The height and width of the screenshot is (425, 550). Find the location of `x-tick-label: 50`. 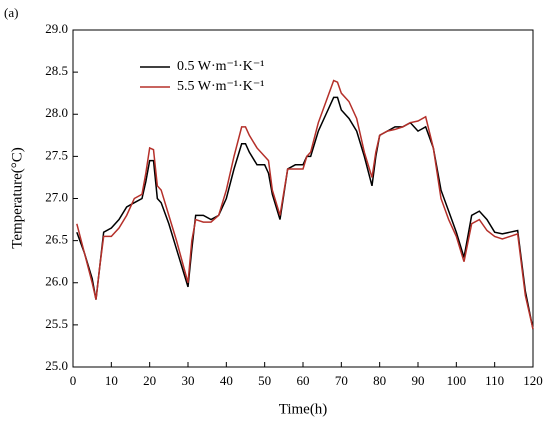

x-tick-label: 50 is located at coordinates (264, 380).